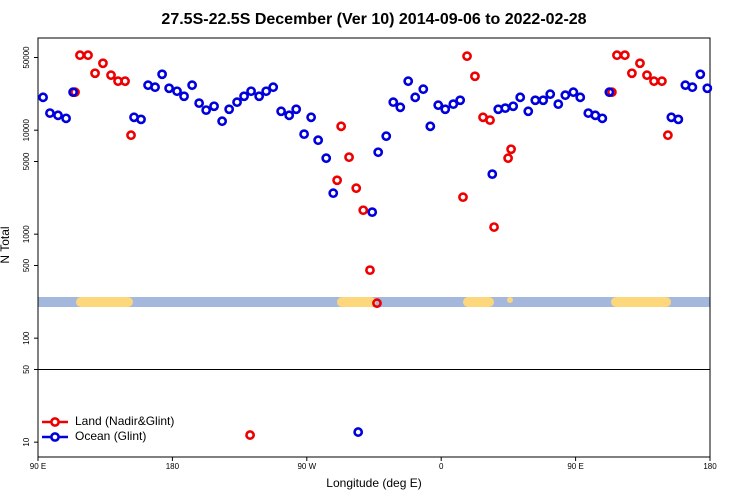 The image size is (750, 500). I want to click on y-tick-label: 1000, so click(26, 234).